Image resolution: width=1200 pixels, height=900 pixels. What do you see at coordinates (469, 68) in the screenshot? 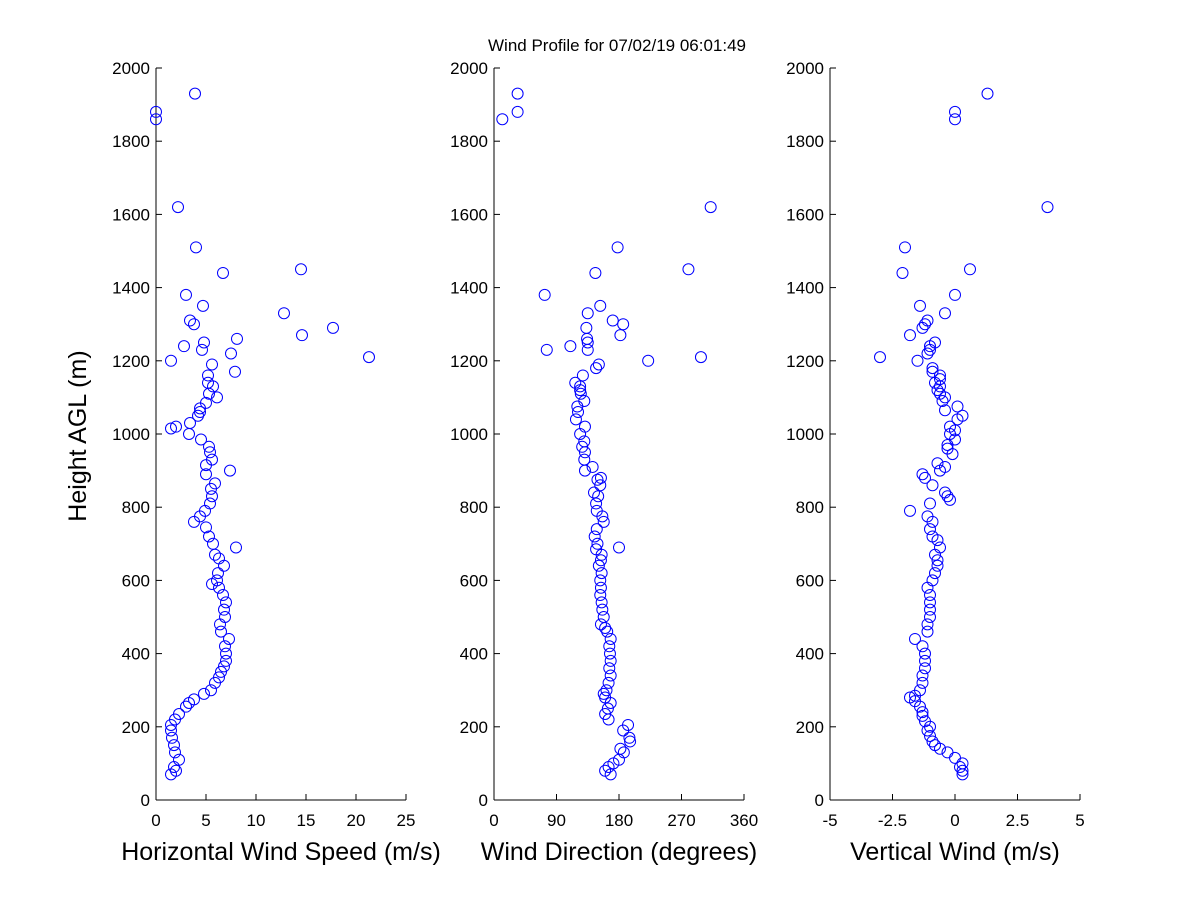
I see `y-tick-label: 2000` at bounding box center [469, 68].